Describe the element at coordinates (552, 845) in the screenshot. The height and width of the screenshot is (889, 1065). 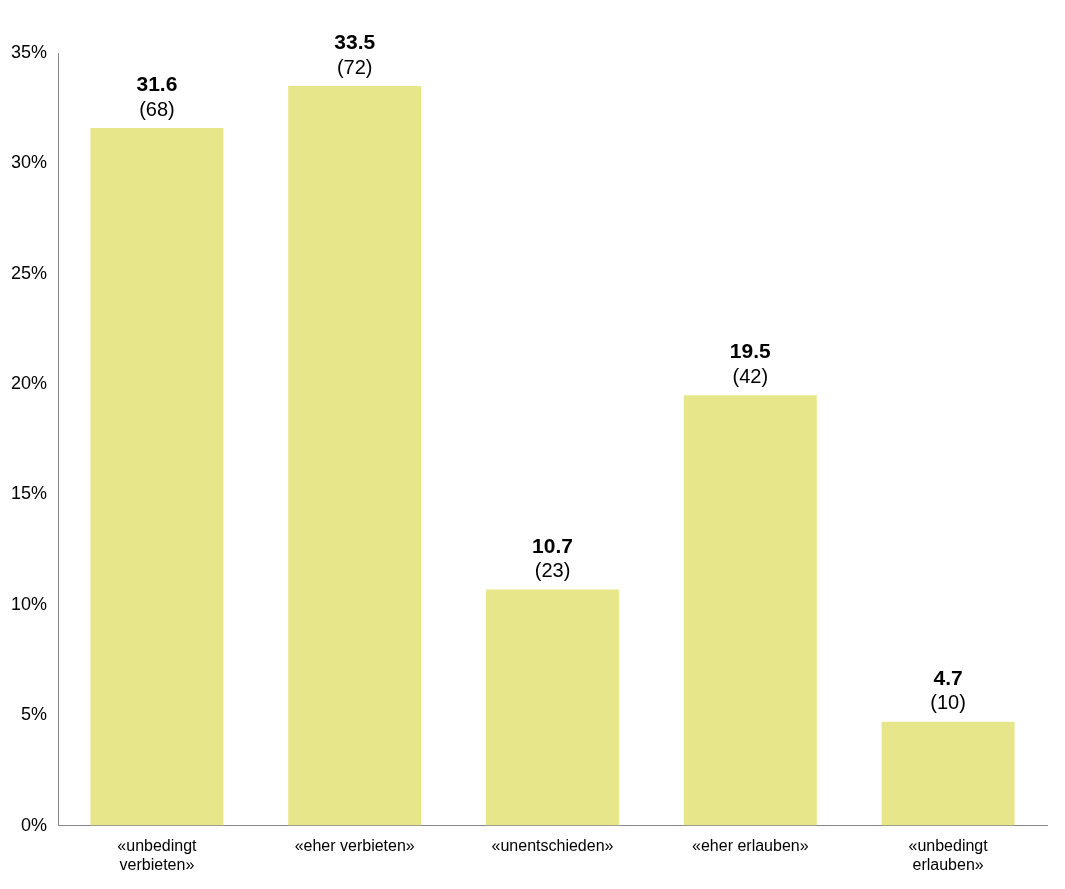
I see `x-tick-label: «unentschieden»` at that location.